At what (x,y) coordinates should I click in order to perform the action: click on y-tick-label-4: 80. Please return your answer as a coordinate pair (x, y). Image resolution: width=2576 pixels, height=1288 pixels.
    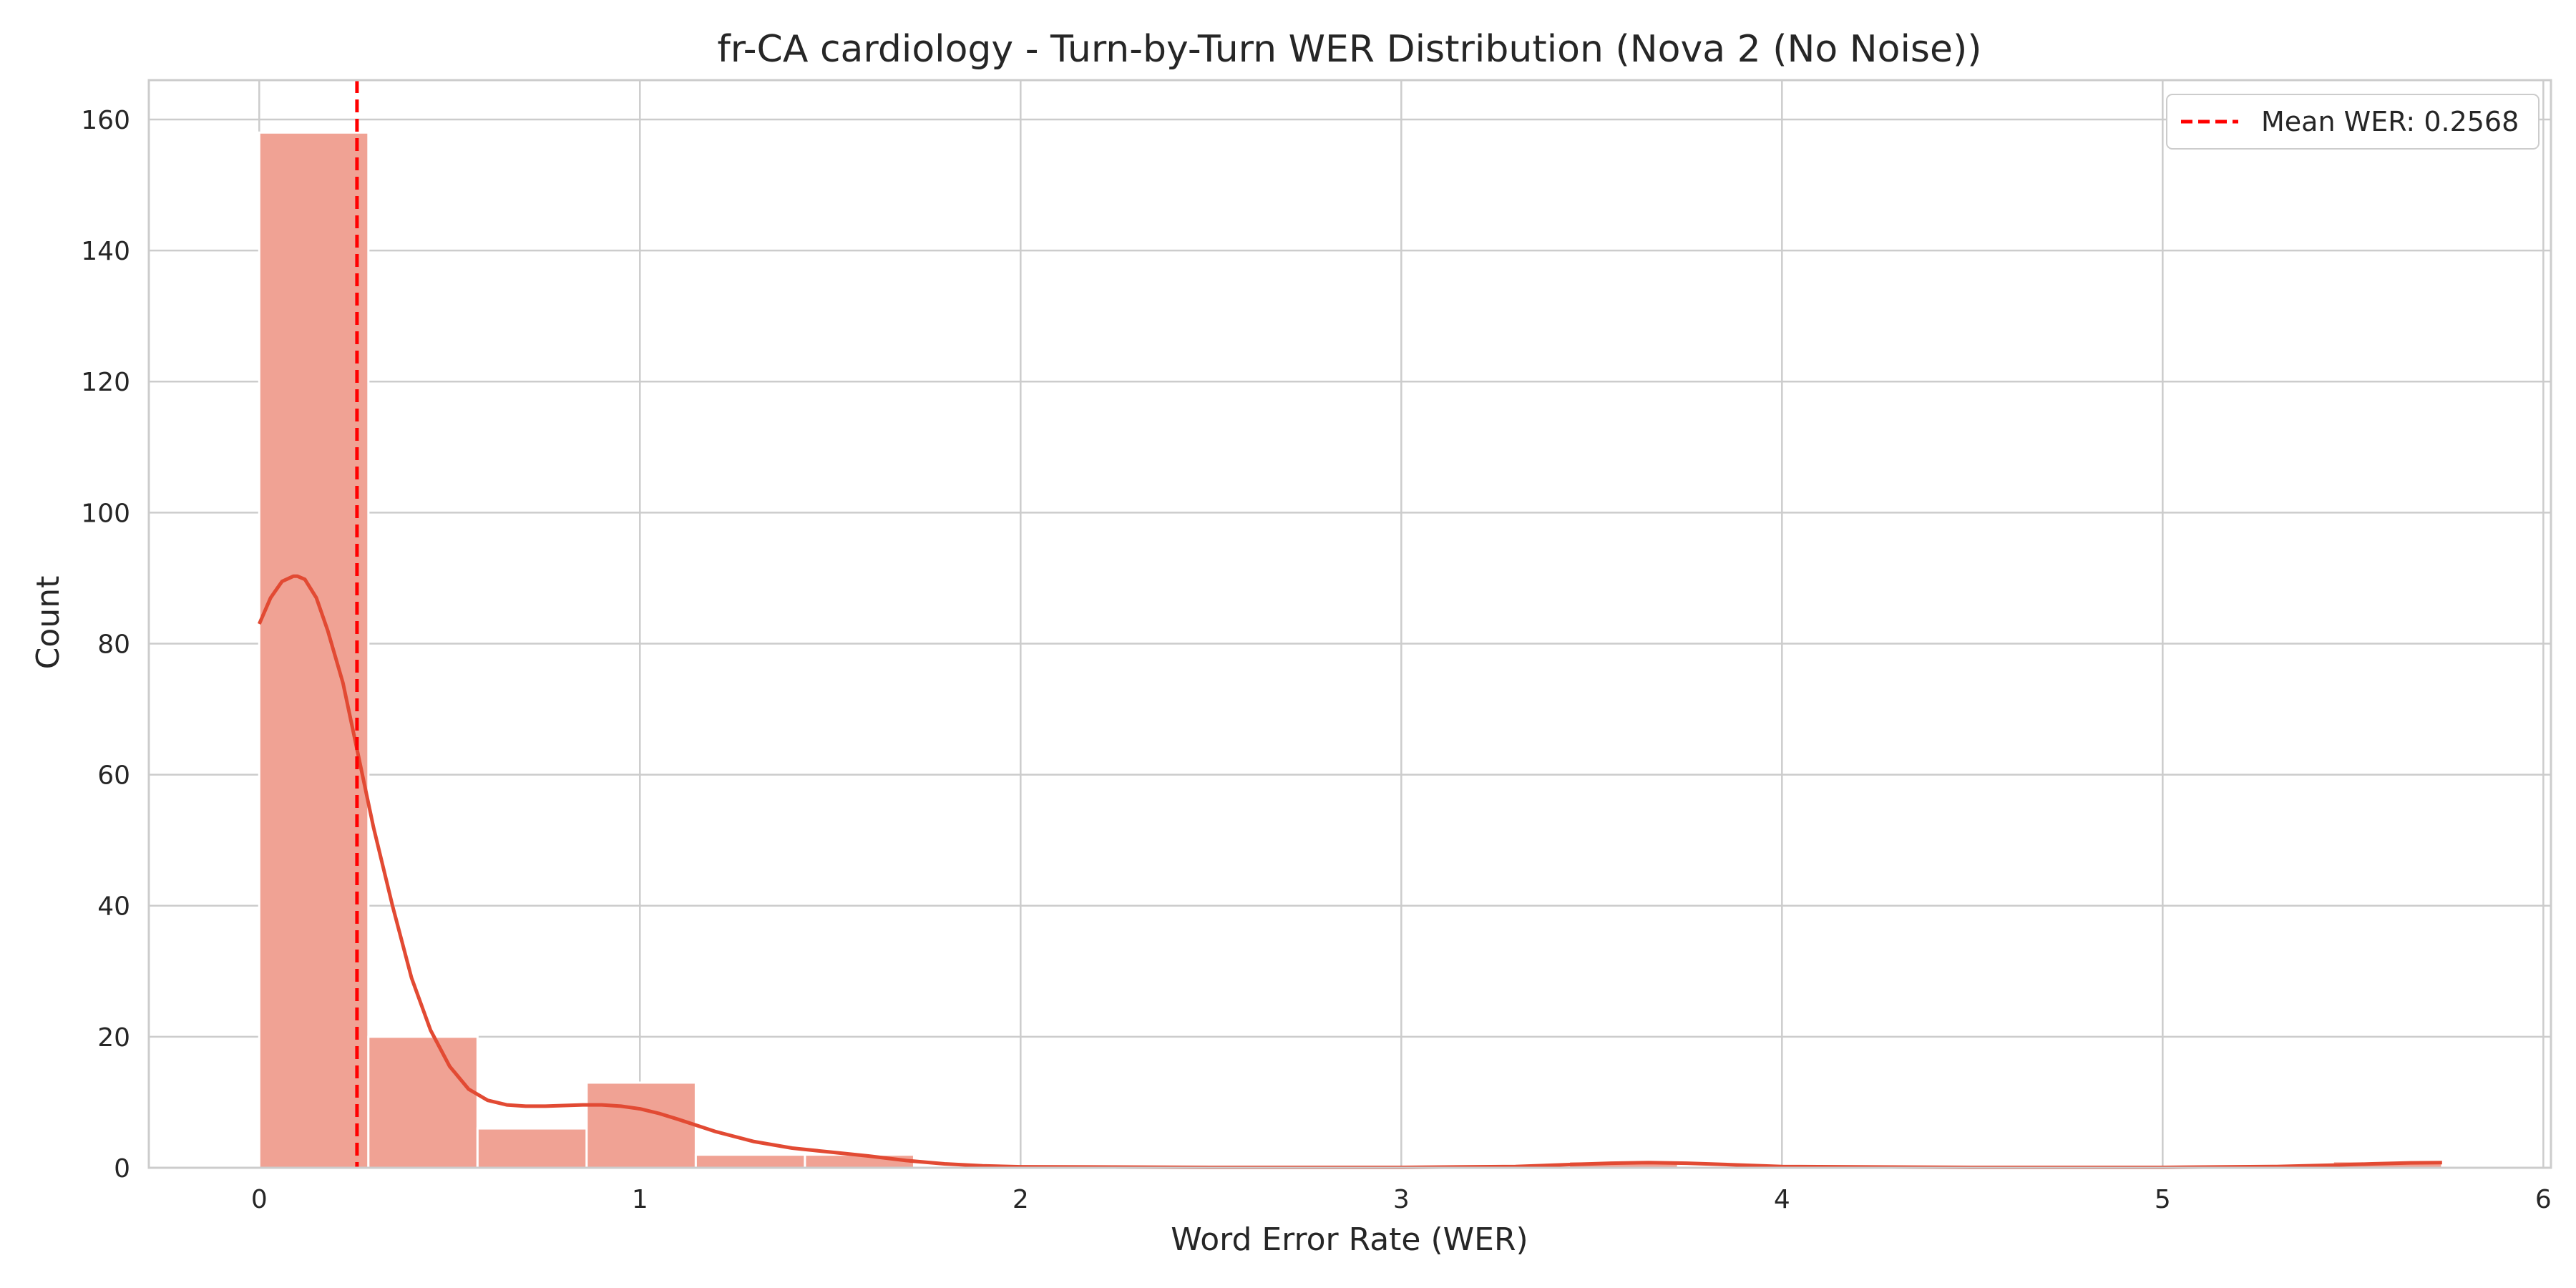
    Looking at the image, I should click on (113, 644).